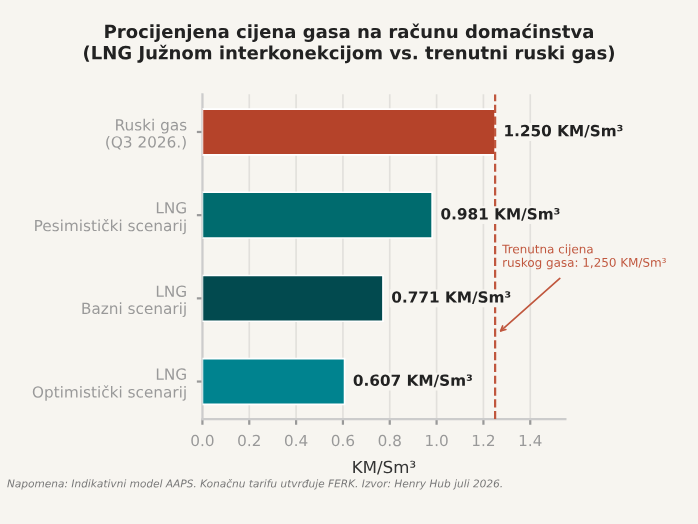 This screenshot has width=698, height=524. Describe the element at coordinates (384, 467) in the screenshot. I see `x-axis-title: KM/Sm³` at that location.